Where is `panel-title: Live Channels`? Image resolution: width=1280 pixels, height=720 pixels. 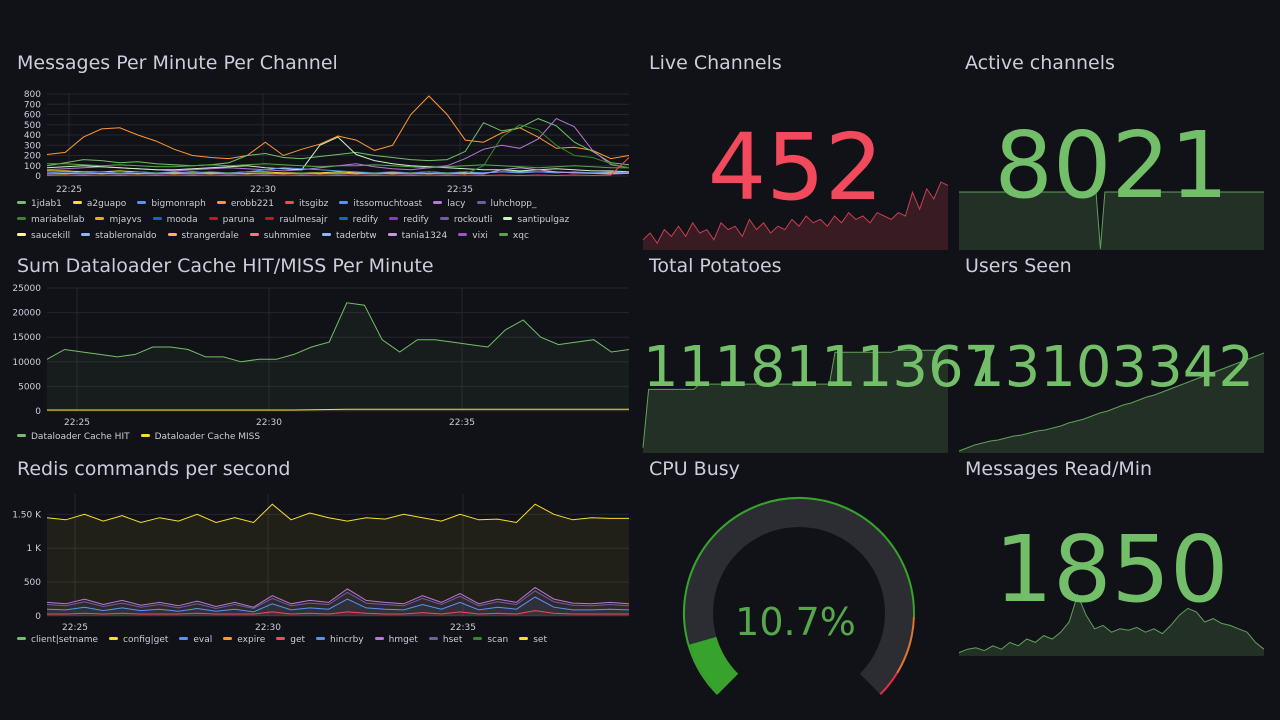 panel-title: Live Channels is located at coordinates (715, 63).